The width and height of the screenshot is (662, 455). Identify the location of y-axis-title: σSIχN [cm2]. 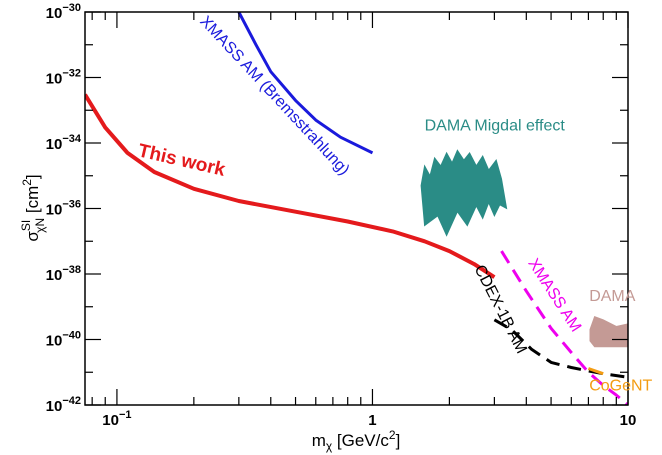
(33, 207).